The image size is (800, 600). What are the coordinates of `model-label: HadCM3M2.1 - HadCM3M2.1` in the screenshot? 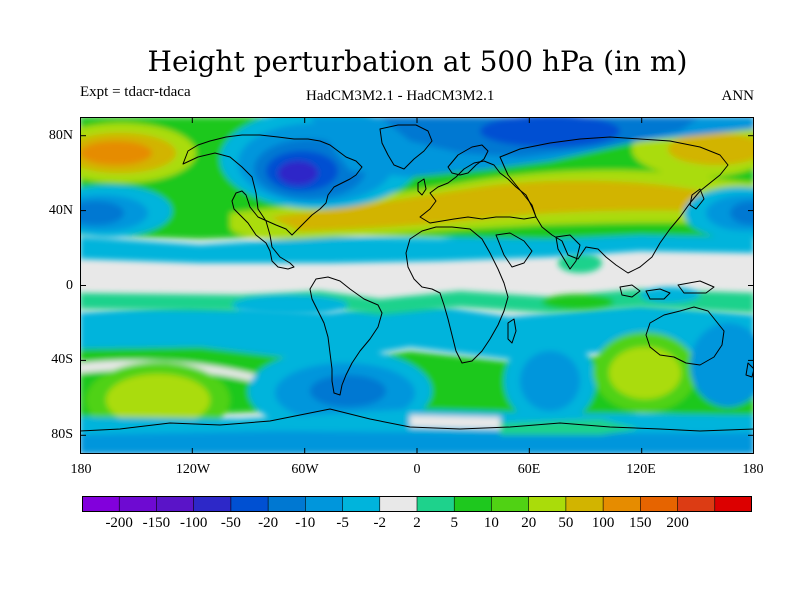 It's located at (400, 96).